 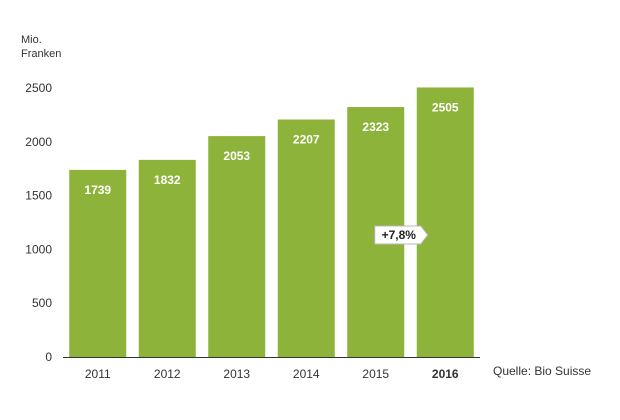 I want to click on bar-value-label: 2323, so click(x=375, y=127).